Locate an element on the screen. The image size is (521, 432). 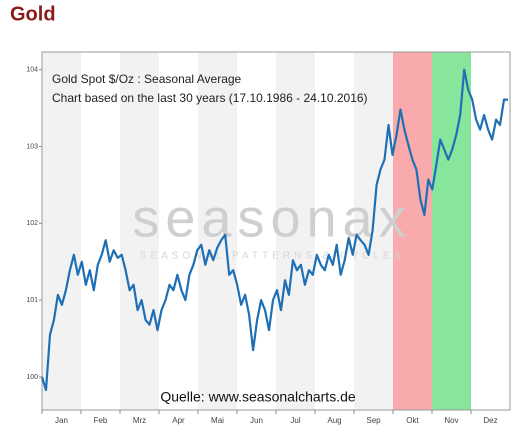
subtitle: Gold Spot $/Oz : Seasonal Average is located at coordinates (147, 79).